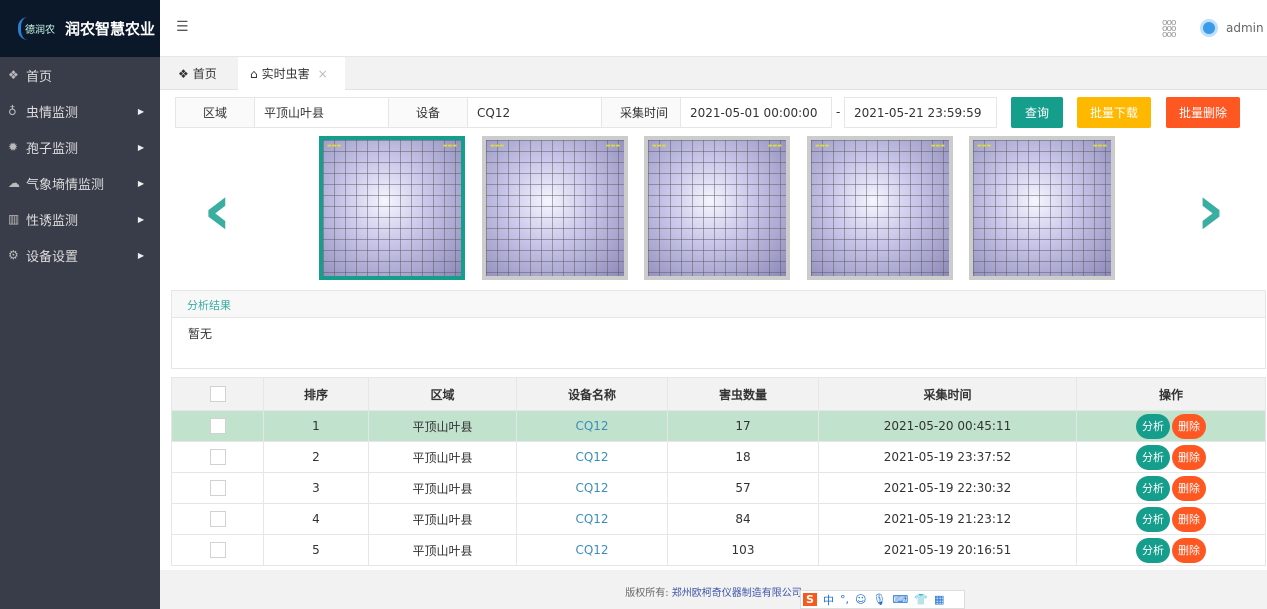 This screenshot has height=609, width=1267. Describe the element at coordinates (1171, 394) in the screenshot. I see `column-header: 操作` at that location.